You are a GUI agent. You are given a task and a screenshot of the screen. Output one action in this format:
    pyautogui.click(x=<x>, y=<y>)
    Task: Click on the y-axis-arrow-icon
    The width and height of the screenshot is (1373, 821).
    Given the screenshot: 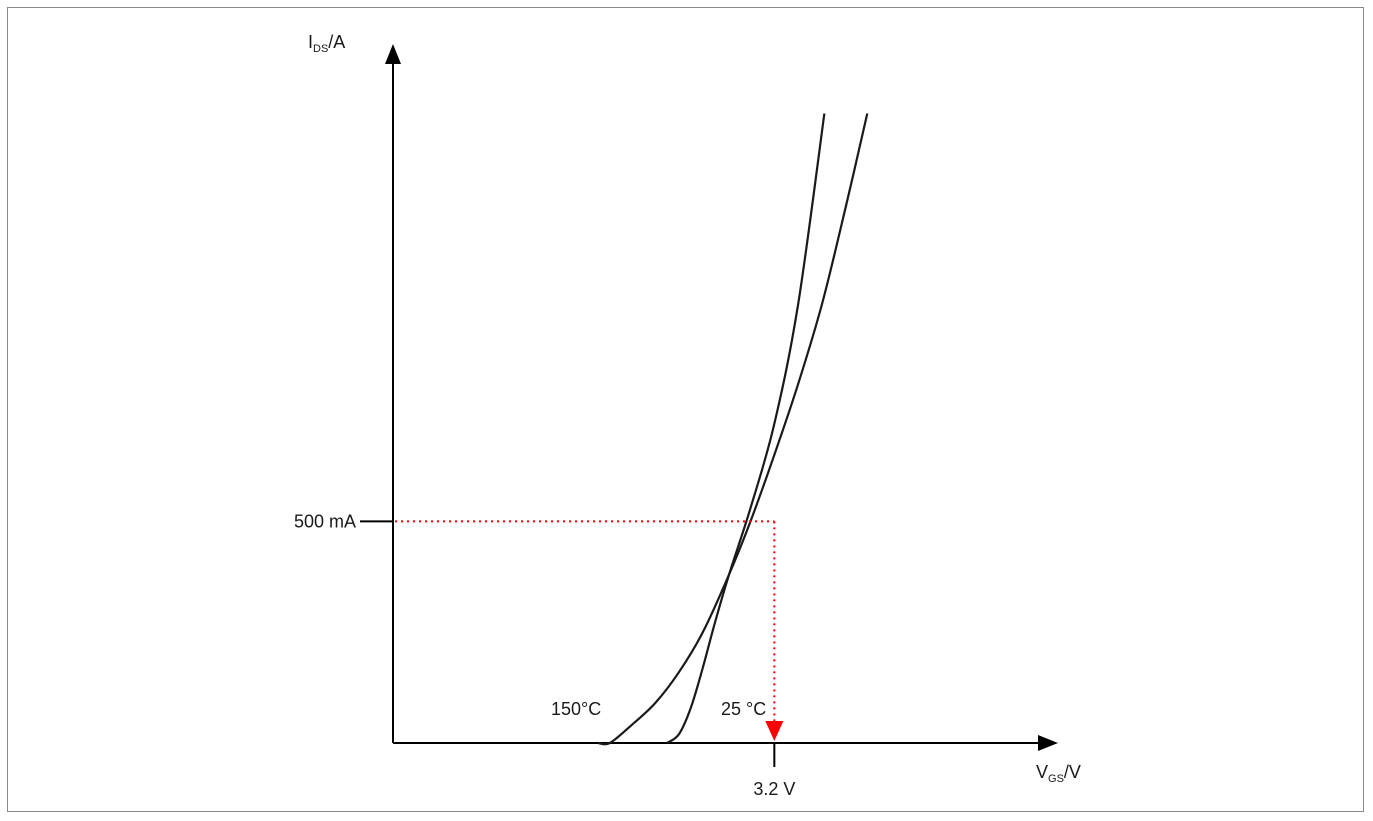 What is the action you would take?
    pyautogui.click(x=393, y=54)
    